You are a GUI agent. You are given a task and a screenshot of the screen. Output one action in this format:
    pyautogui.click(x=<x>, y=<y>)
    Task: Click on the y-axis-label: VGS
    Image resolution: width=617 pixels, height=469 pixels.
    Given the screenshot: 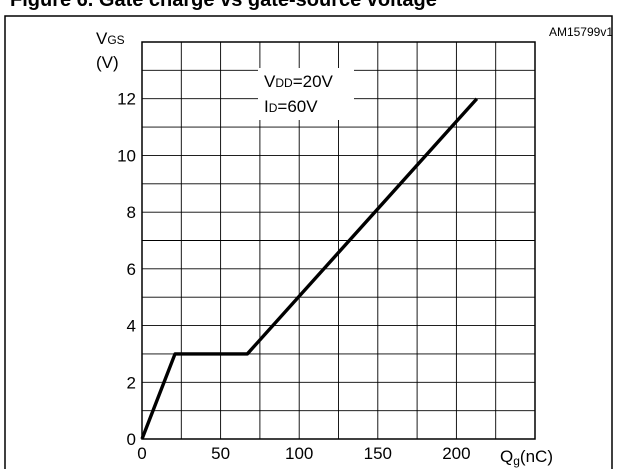 What is the action you would take?
    pyautogui.click(x=110, y=38)
    